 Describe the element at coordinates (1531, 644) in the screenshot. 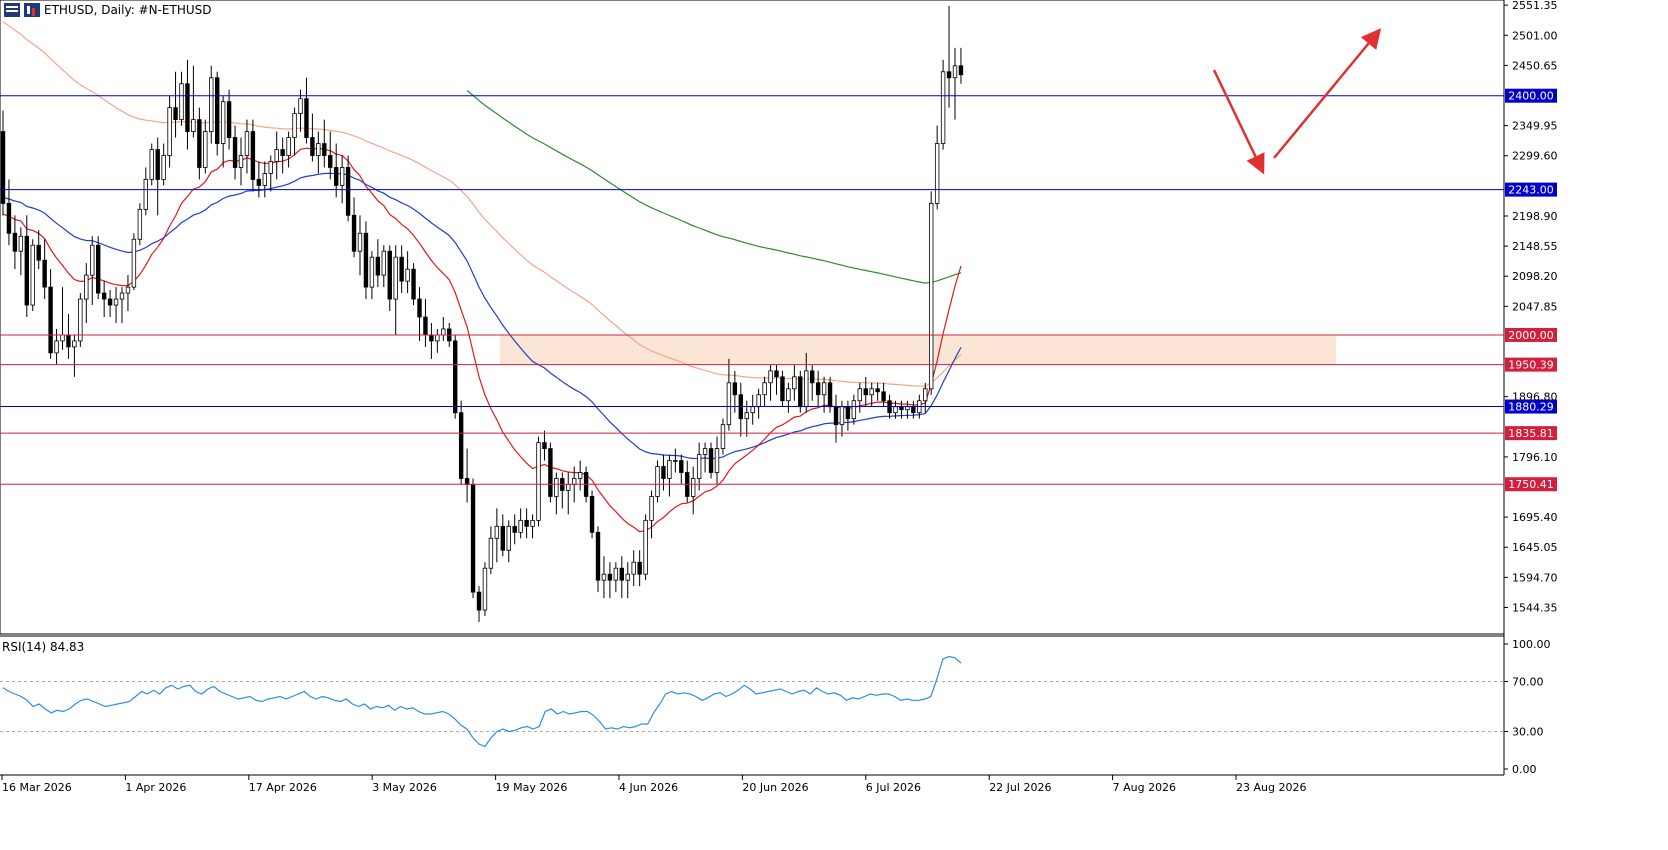

I see `rsi-tick-label: 100.00` at that location.